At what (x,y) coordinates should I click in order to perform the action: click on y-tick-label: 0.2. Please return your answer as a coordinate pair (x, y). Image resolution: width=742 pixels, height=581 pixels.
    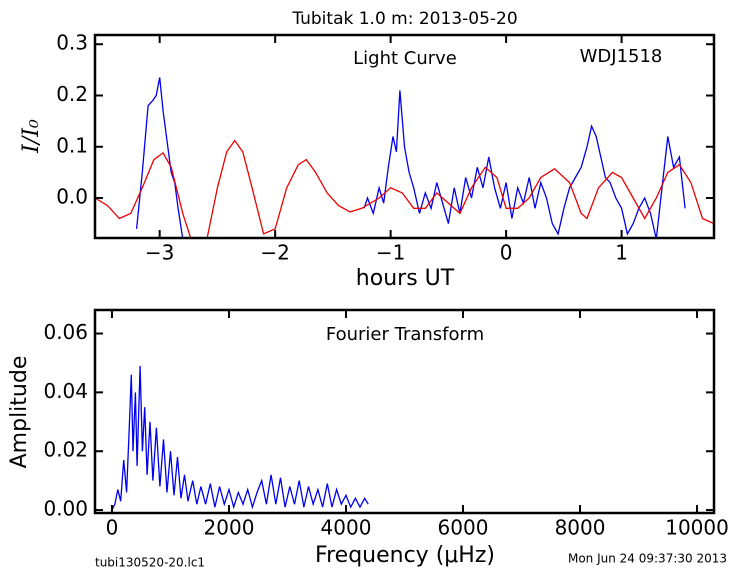
    Looking at the image, I should click on (72, 94).